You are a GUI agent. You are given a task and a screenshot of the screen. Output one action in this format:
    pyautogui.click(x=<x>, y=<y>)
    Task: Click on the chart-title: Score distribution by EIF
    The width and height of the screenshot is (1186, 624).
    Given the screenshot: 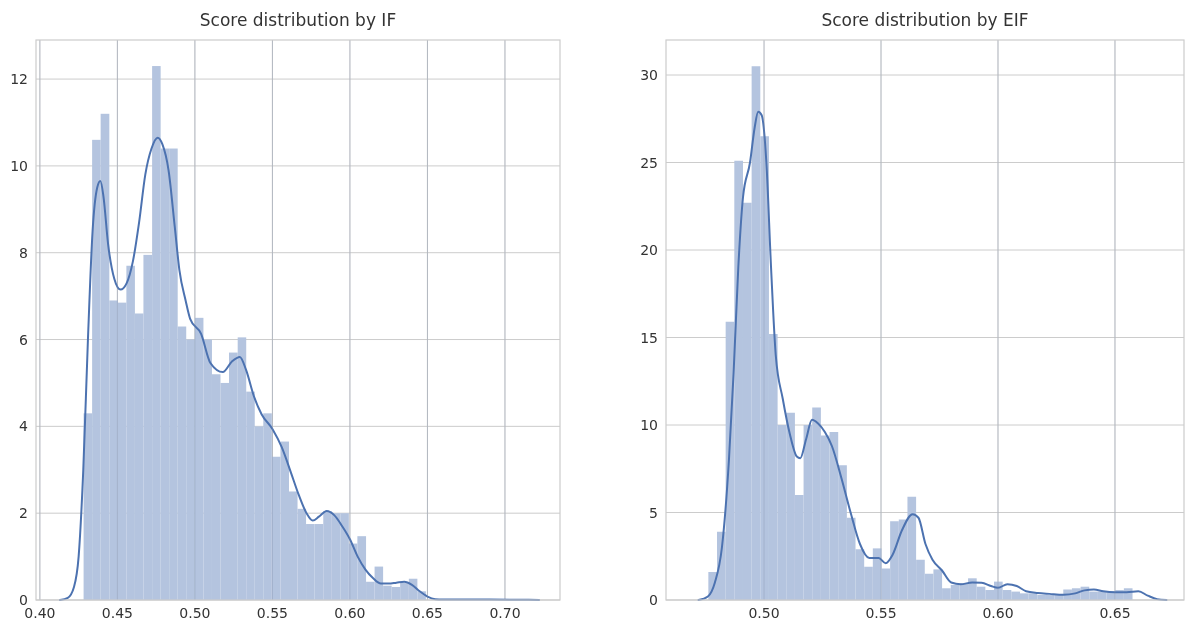 What is the action you would take?
    pyautogui.click(x=925, y=20)
    